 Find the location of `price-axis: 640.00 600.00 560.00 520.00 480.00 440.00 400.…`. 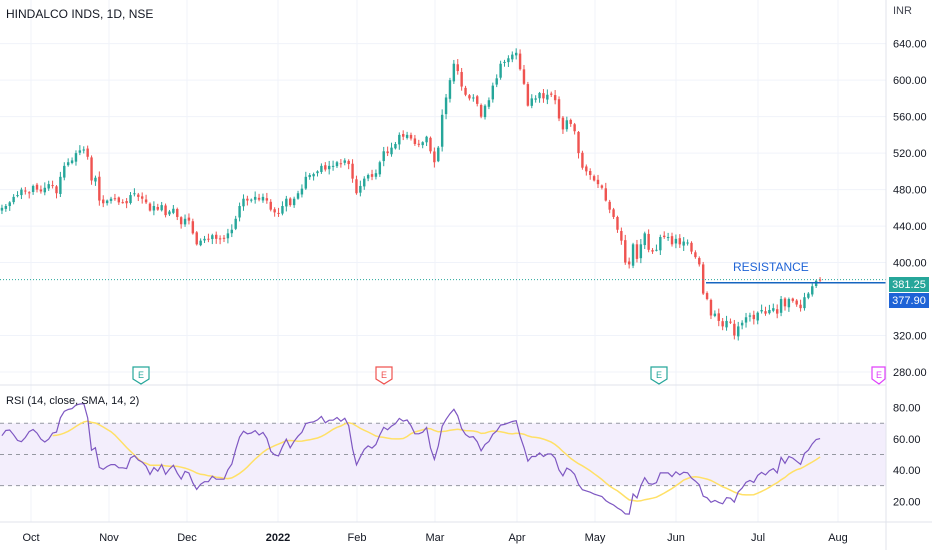

price-axis: 640.00 600.00 560.00 520.00 480.00 440.00 400.… is located at coordinates (910, 209).